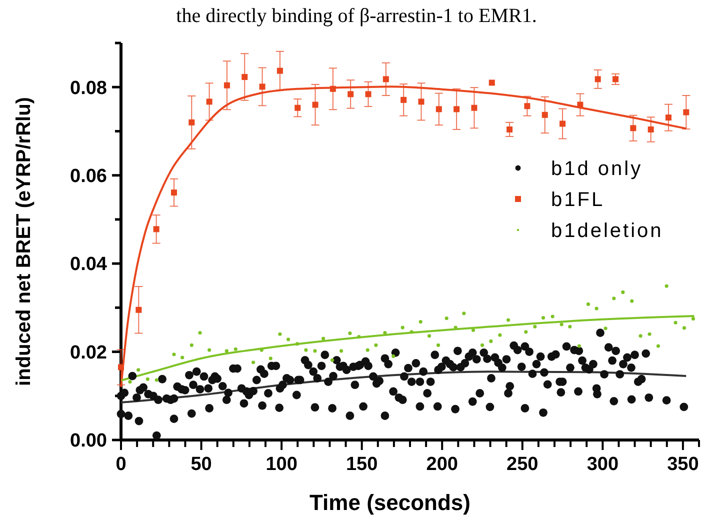 This screenshot has height=529, width=705. I want to click on y-tick-label: 0.02, so click(88, 353).